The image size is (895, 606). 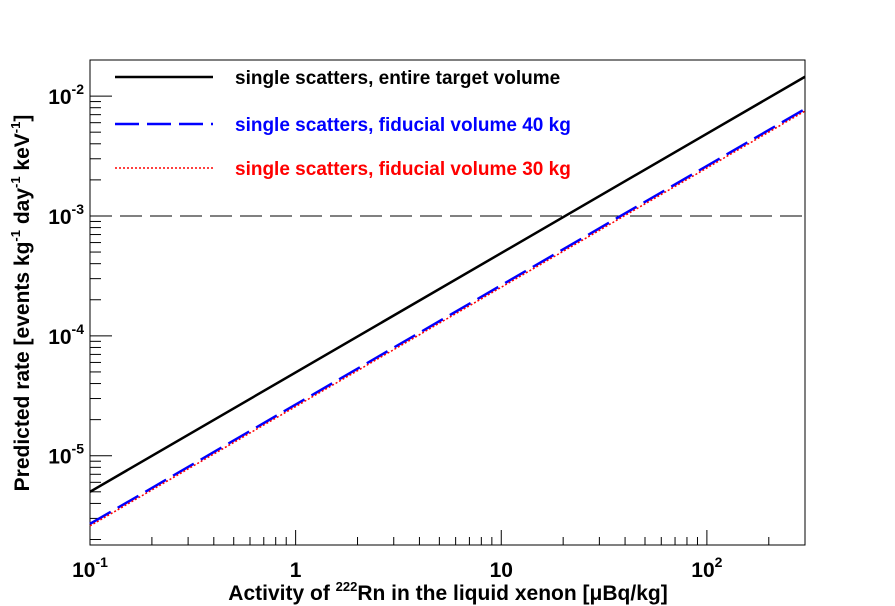 I want to click on x-tick-label: 10⁻¹, so click(x=90, y=568).